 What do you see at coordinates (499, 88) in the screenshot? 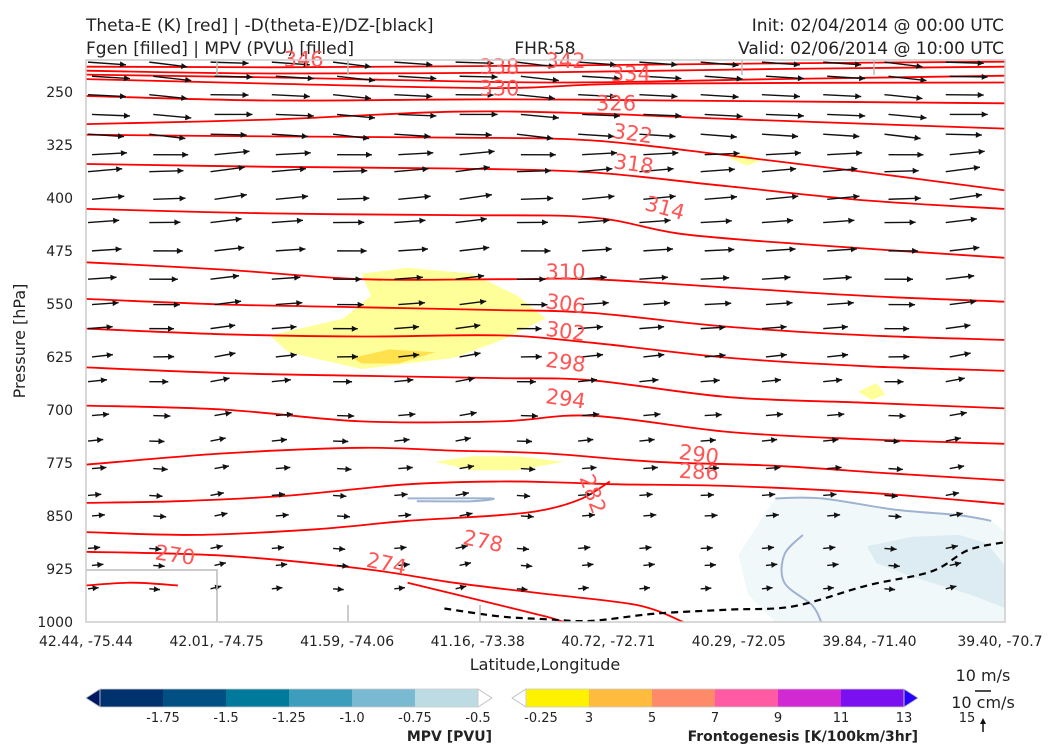
I see `contour-label-330: 330` at bounding box center [499, 88].